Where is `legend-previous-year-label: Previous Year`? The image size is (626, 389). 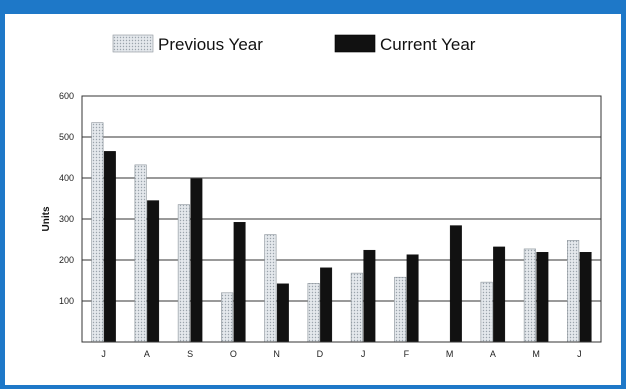 legend-previous-year-label: Previous Year is located at coordinates (210, 44).